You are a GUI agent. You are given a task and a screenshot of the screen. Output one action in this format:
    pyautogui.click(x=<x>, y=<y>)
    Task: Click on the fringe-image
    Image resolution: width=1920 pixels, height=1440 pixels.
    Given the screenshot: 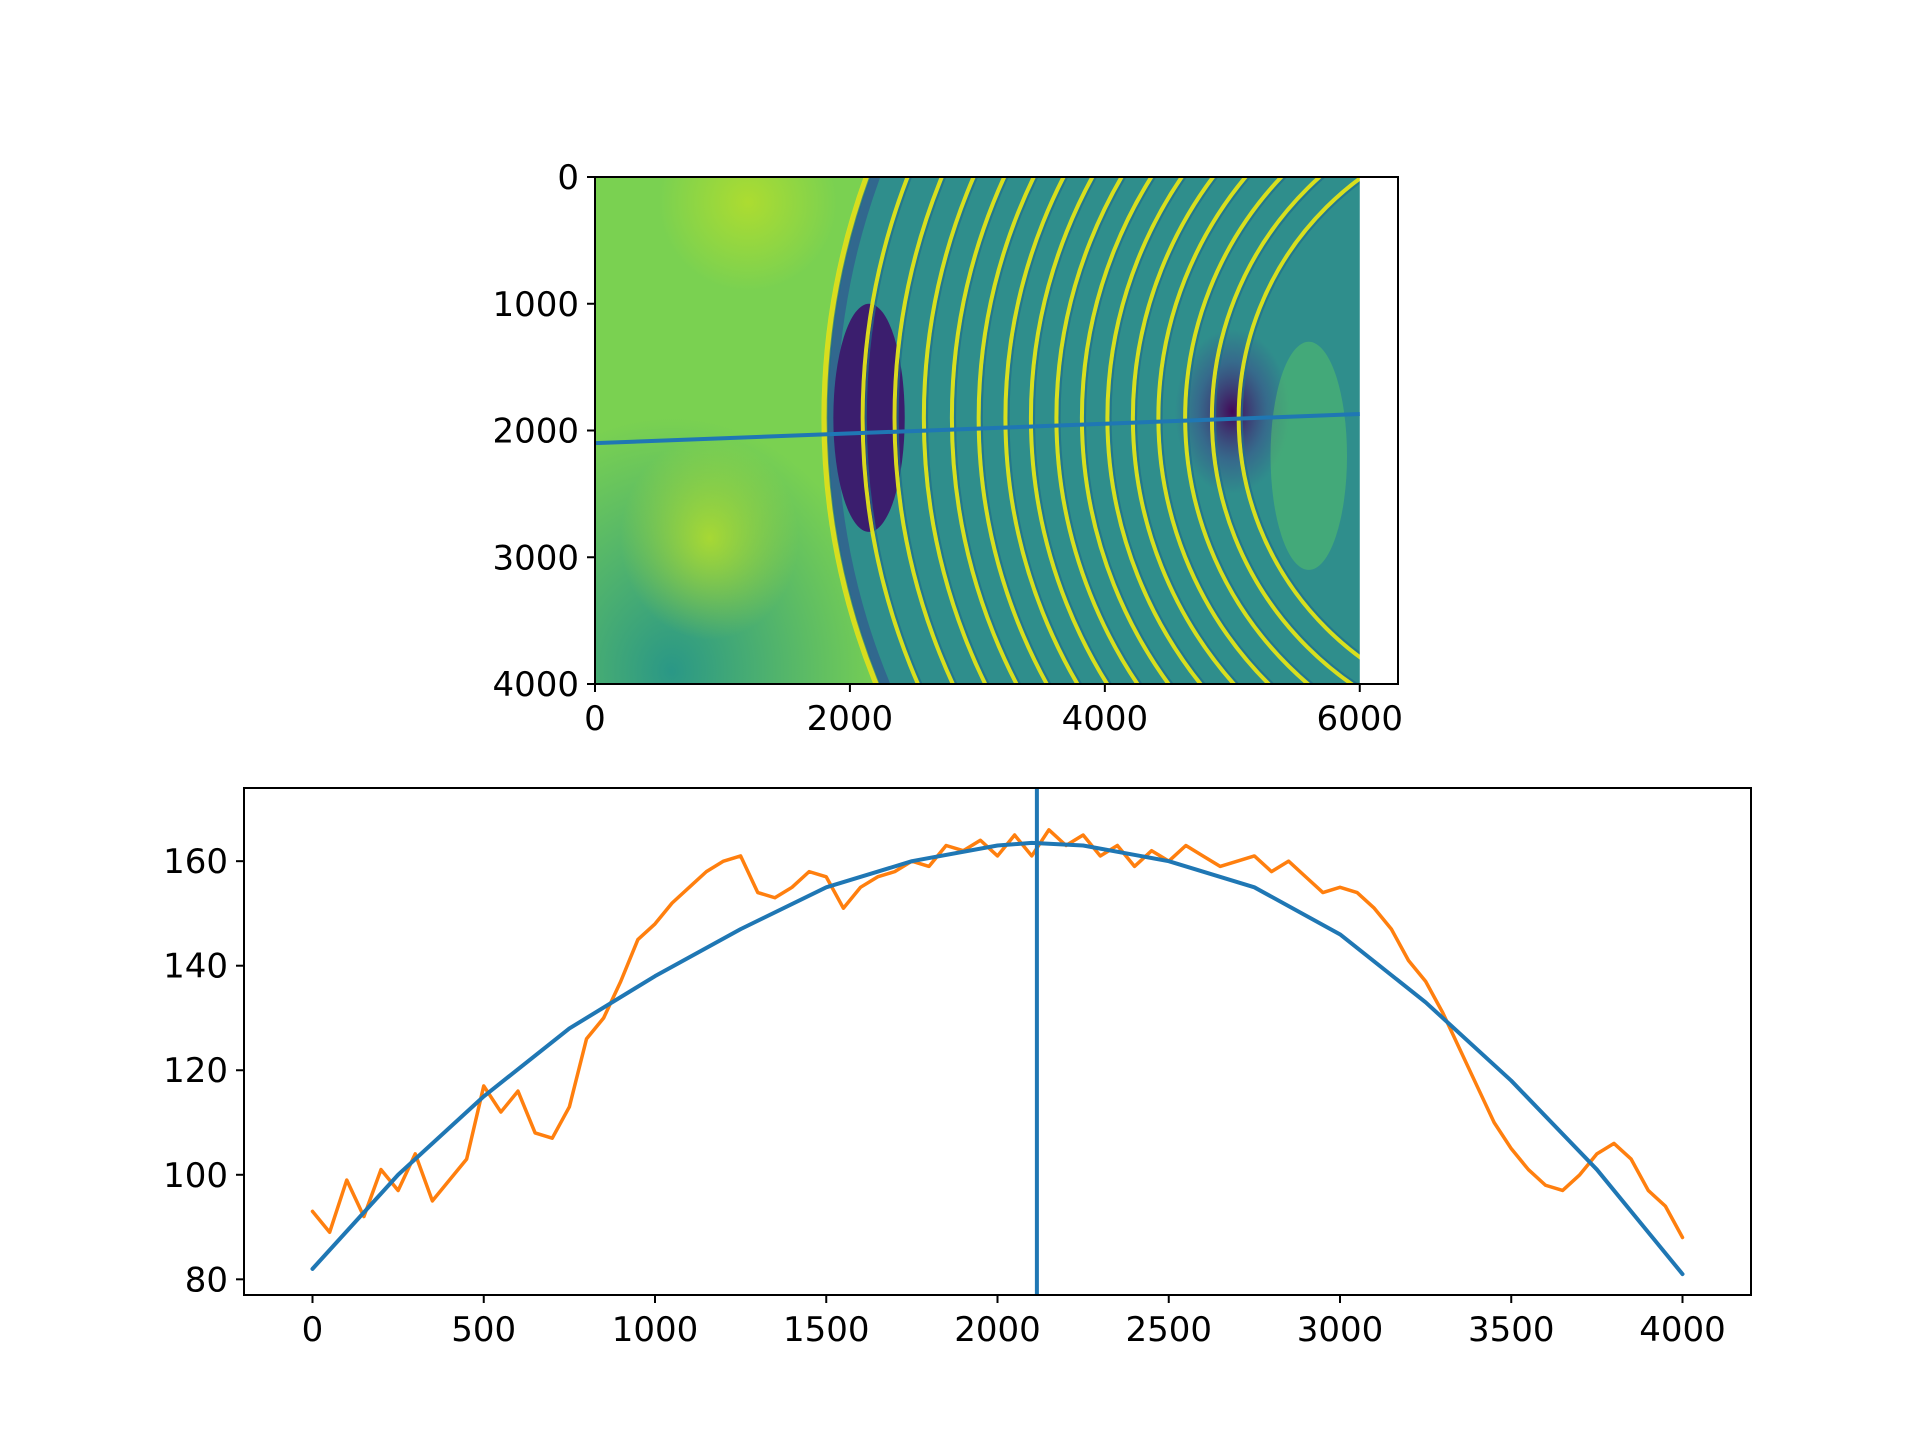 What is the action you would take?
    pyautogui.click(x=996, y=430)
    